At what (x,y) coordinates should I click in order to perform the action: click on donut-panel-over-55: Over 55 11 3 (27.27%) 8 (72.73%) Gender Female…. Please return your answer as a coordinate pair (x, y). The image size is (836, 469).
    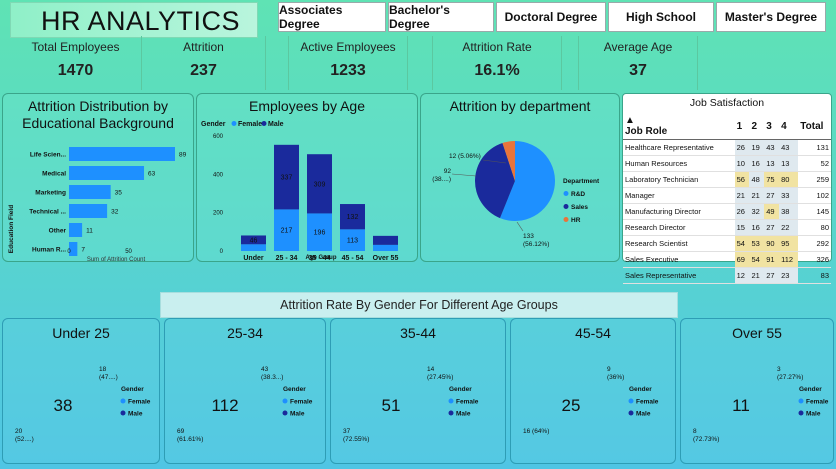
    Looking at the image, I should click on (757, 391).